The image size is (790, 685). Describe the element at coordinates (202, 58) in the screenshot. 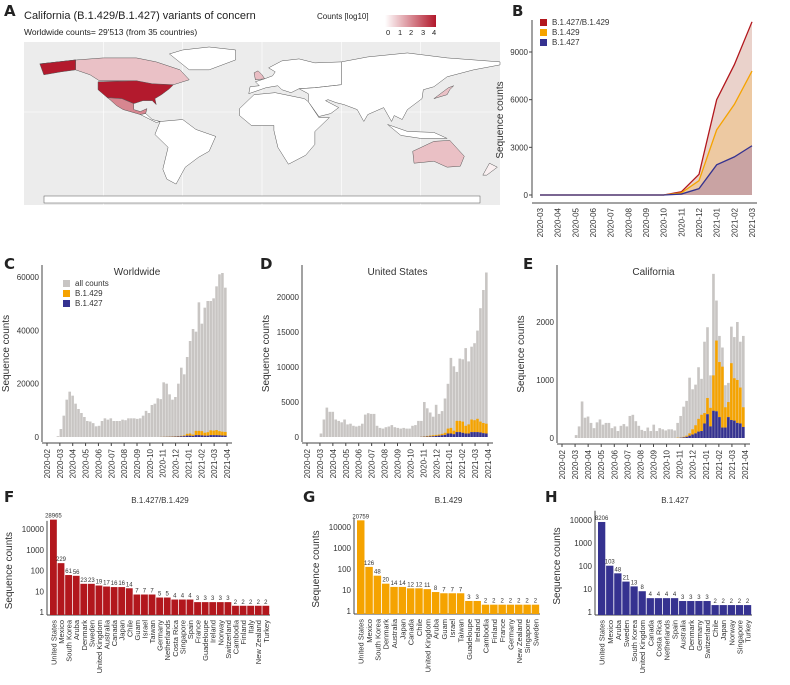

I see `map-country-greenland` at that location.